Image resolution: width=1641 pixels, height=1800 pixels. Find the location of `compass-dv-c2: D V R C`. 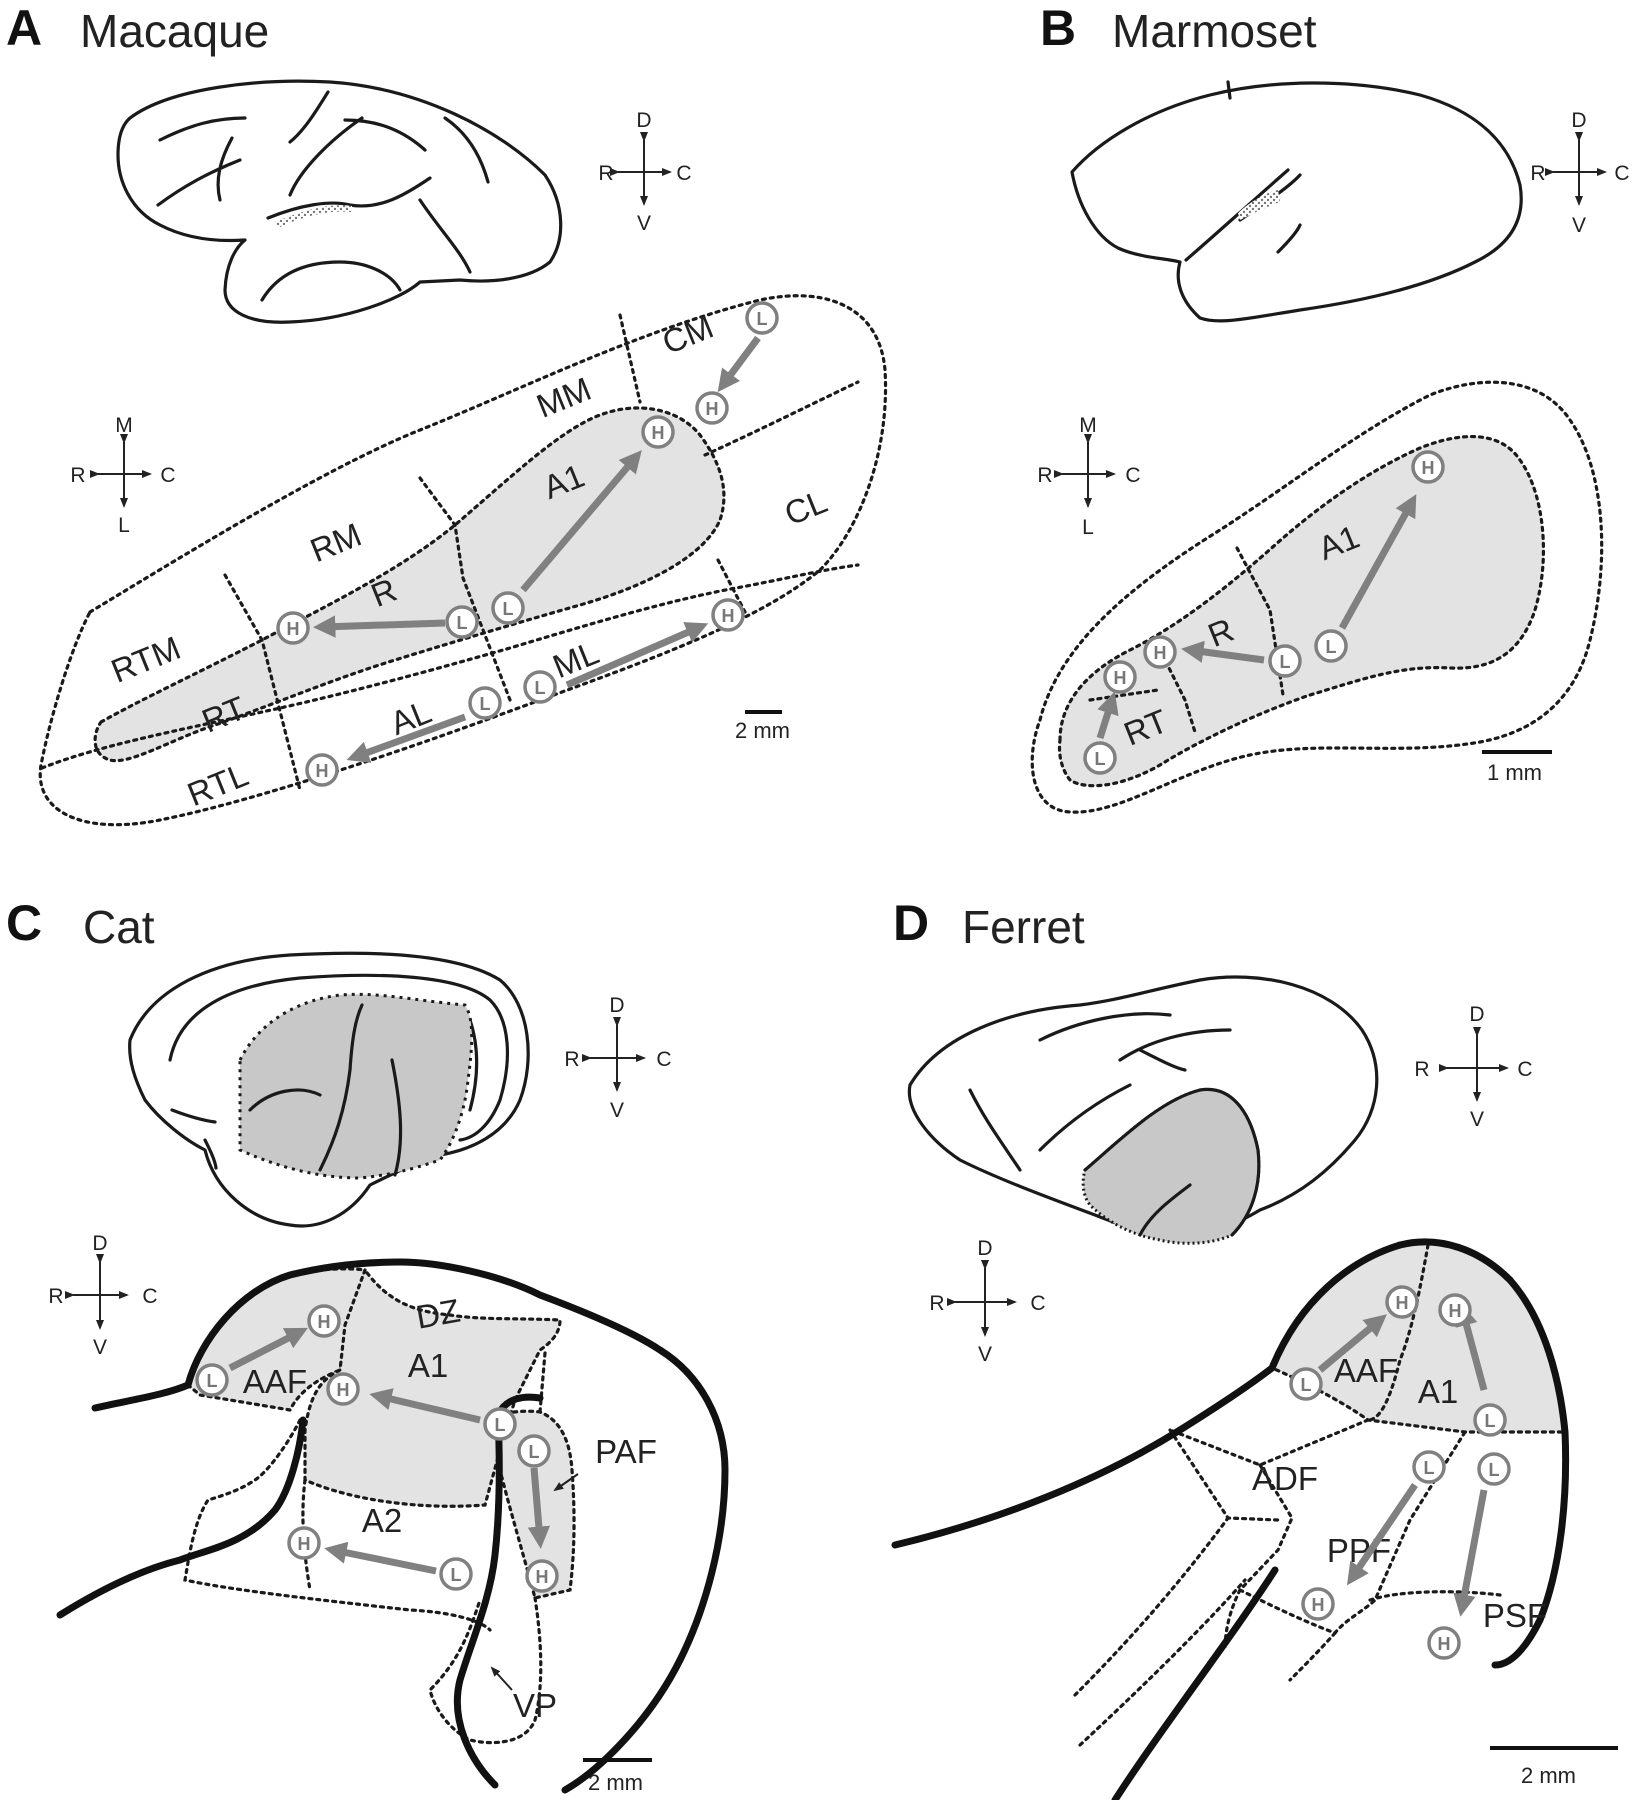

compass-dv-c2: D V R C is located at coordinates (102, 1295).